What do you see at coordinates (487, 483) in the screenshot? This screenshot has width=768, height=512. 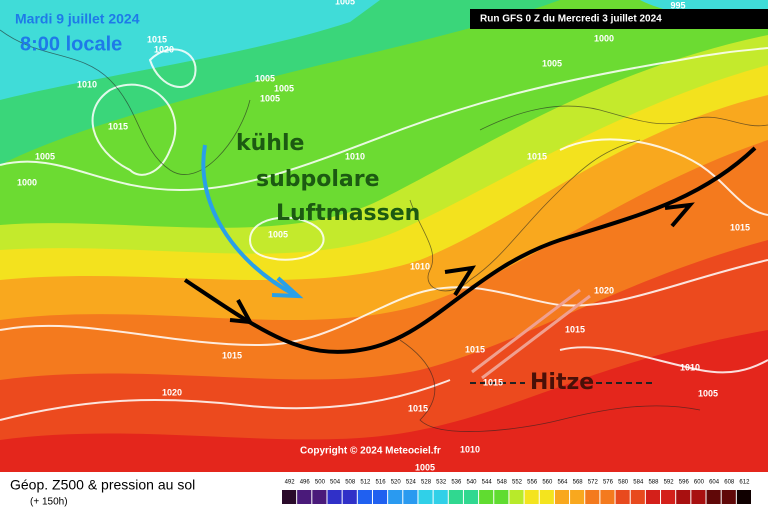 I see `scale-label: 544` at bounding box center [487, 483].